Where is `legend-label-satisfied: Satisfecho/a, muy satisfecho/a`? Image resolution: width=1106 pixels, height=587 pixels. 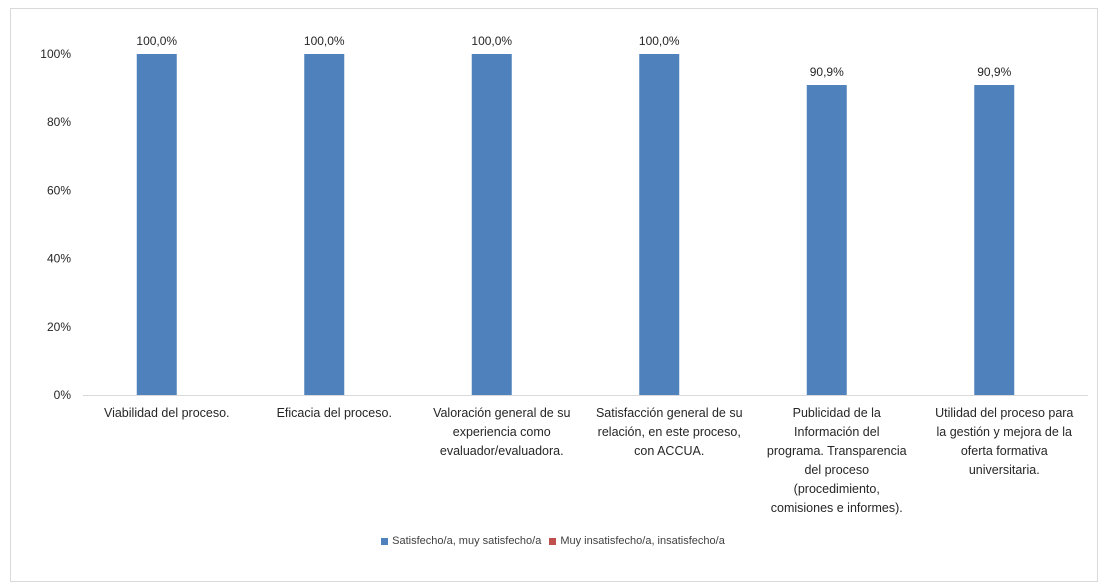 legend-label-satisfied: Satisfecho/a, muy satisfecho/a is located at coordinates (467, 541).